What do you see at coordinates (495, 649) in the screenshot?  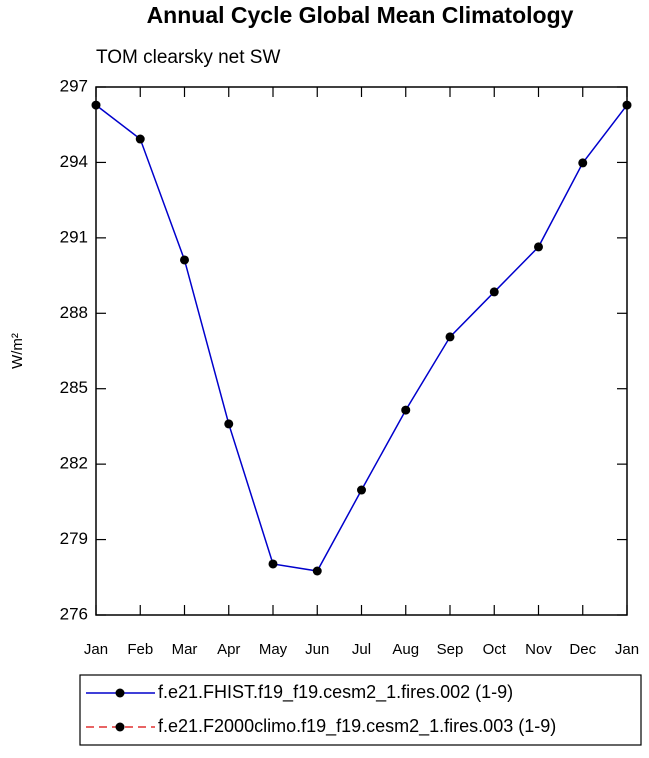 I see `x-tick-label: Oct` at bounding box center [495, 649].